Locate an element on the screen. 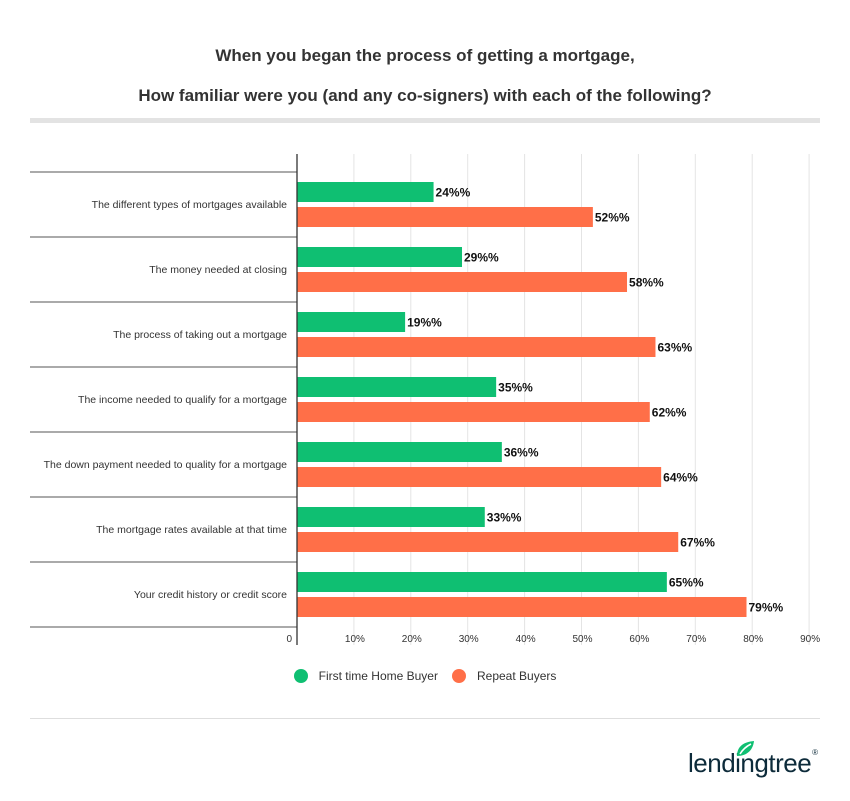 The height and width of the screenshot is (801, 850). data-label: 67%% is located at coordinates (697, 543).